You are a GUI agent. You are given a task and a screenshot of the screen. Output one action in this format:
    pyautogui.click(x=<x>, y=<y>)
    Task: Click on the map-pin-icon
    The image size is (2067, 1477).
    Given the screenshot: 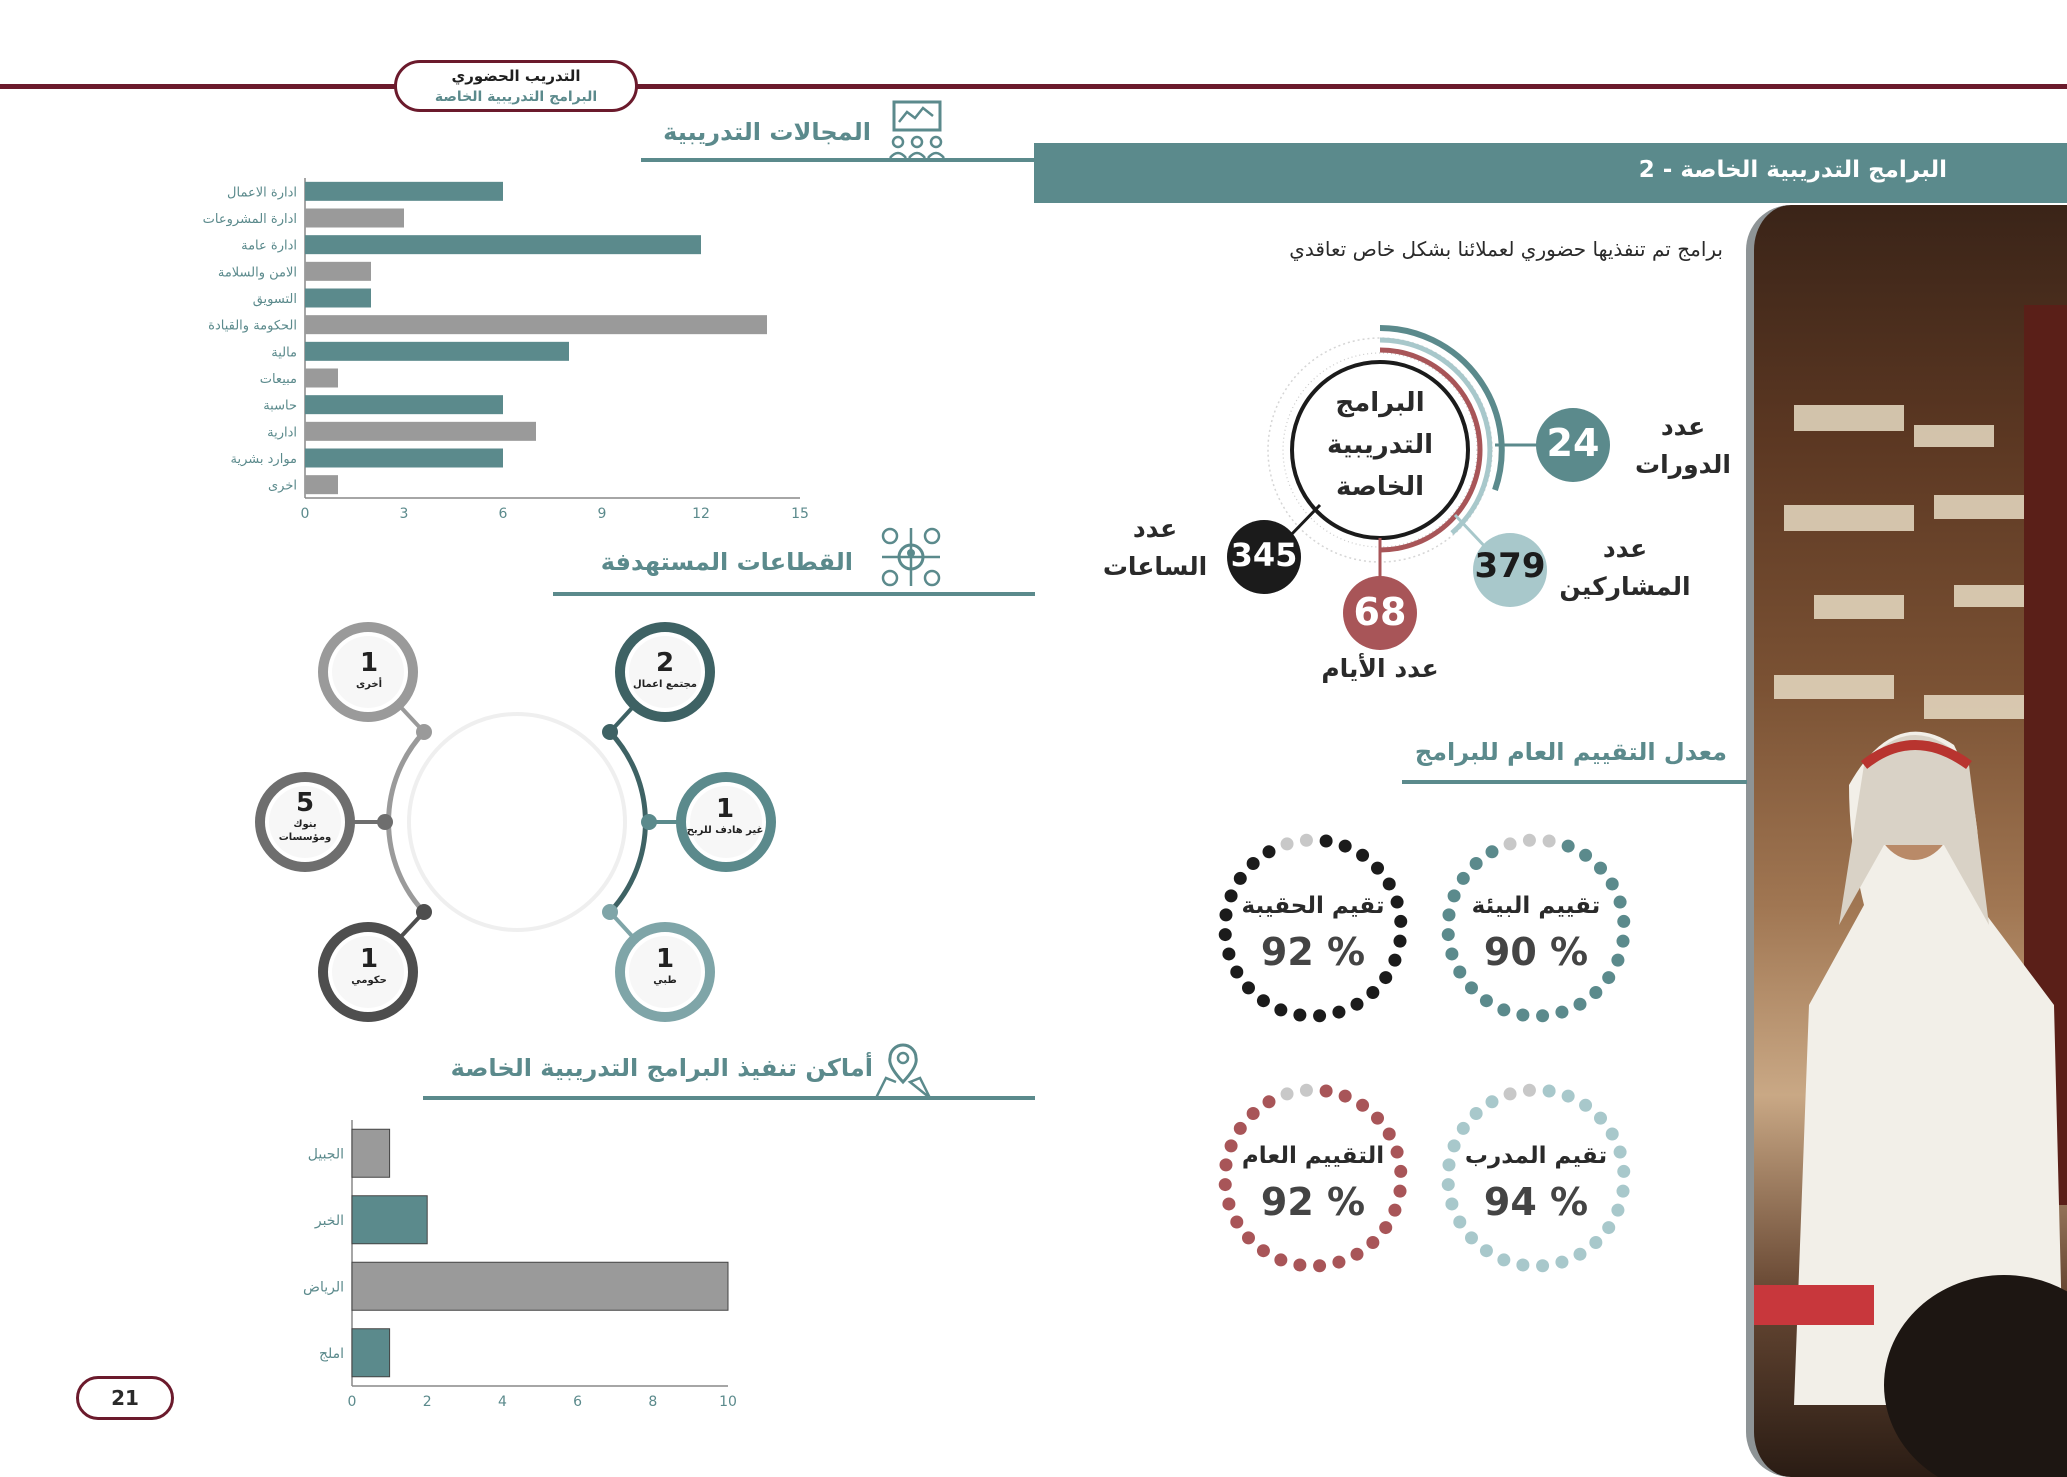 What is the action you would take?
    pyautogui.click(x=903, y=1071)
    